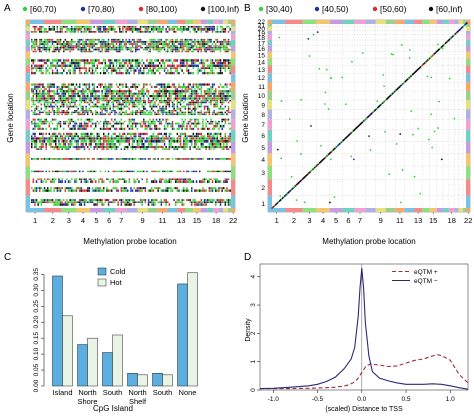  What do you see at coordinates (426, 22) in the screenshot?
I see `panel-b-chrom-strip` at bounding box center [426, 22].